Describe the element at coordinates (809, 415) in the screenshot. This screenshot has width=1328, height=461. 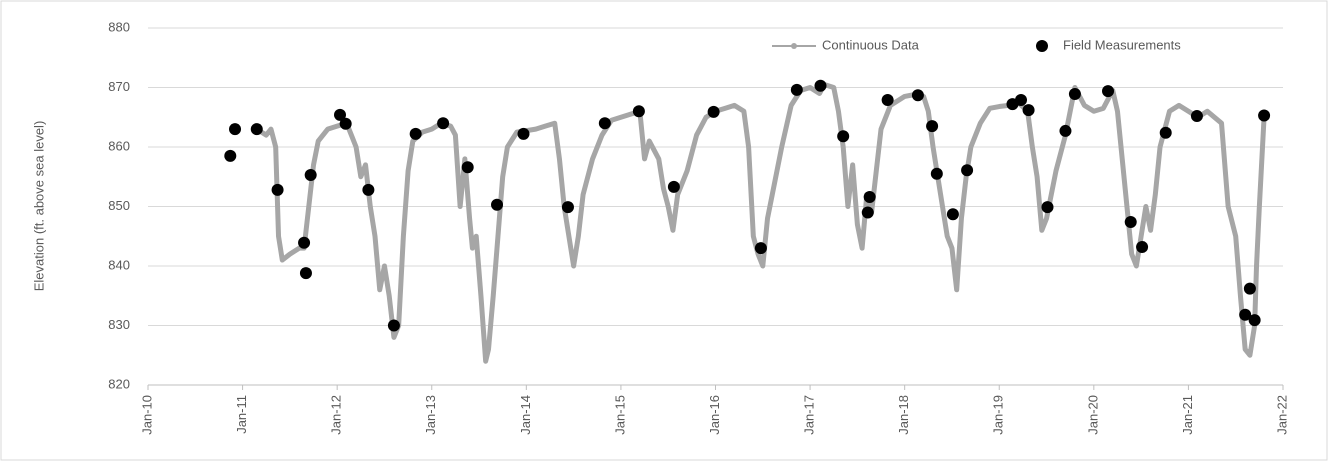
I see `x-tick-label: Jan-17` at that location.